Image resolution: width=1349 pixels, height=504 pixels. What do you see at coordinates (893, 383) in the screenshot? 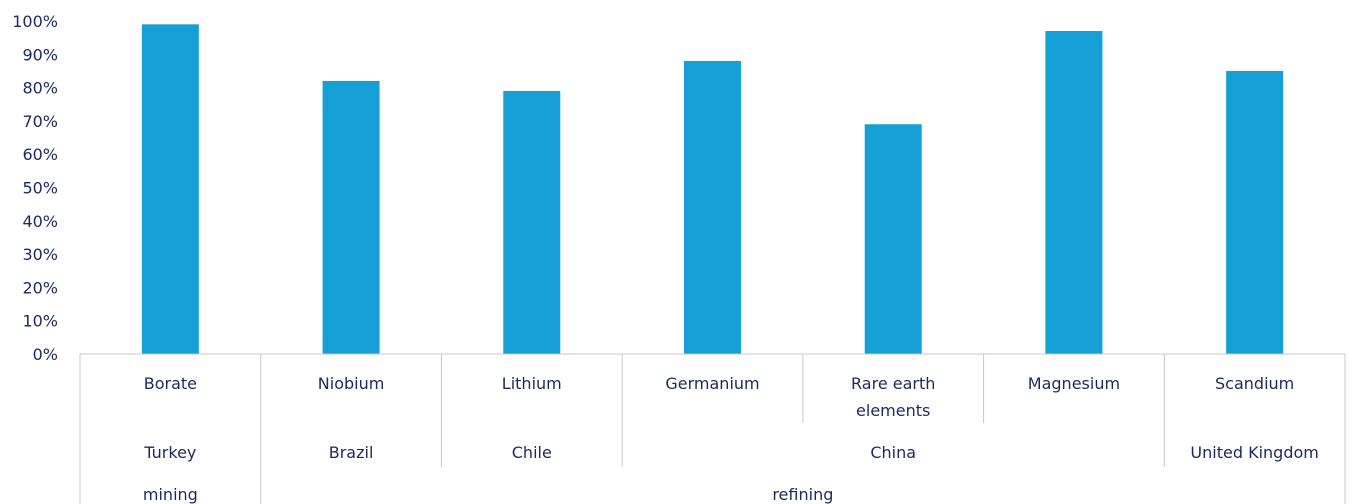
I see `category-label: Rare earth` at bounding box center [893, 383].